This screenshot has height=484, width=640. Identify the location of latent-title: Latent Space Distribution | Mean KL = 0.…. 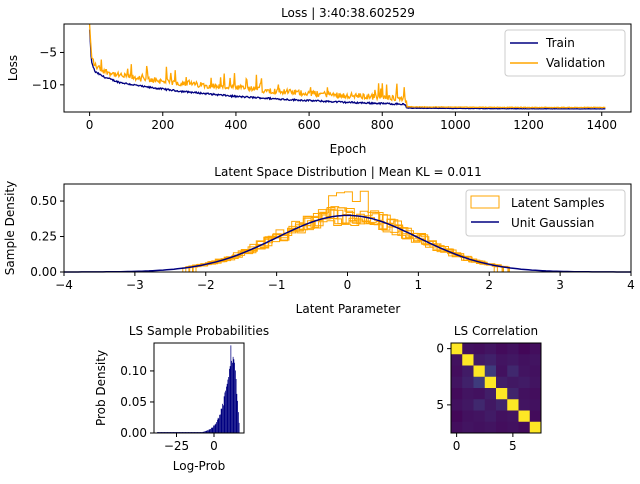
(347, 172).